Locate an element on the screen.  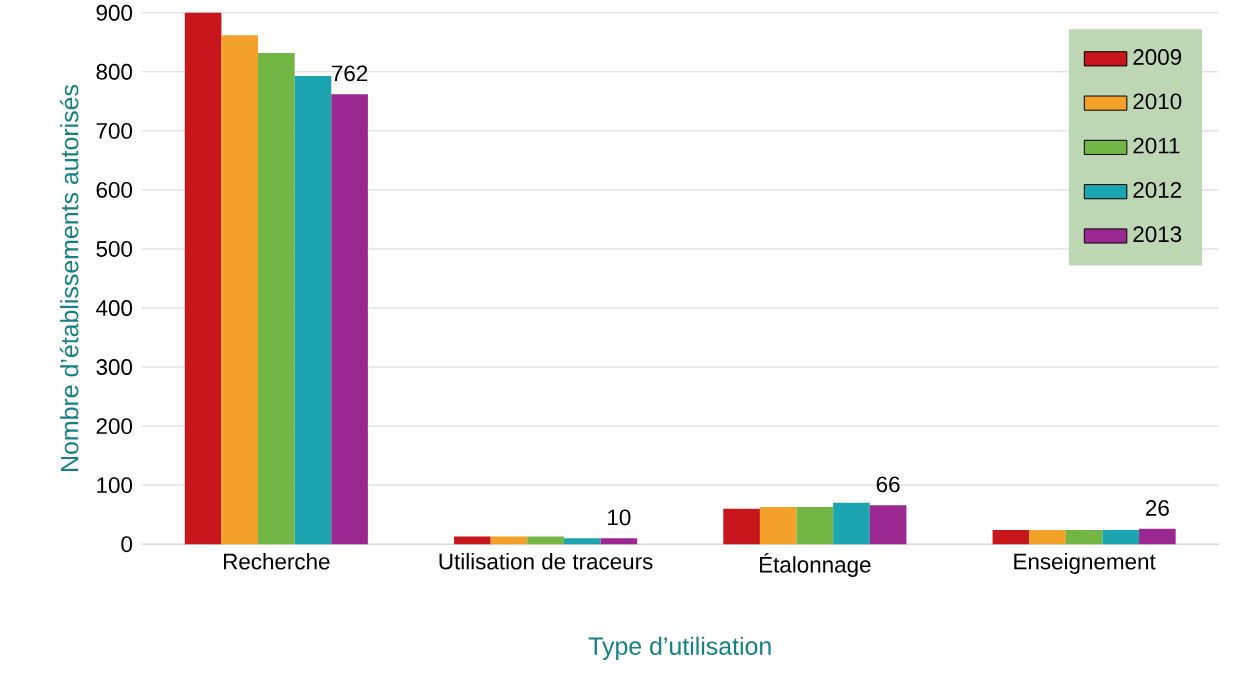
legend-label: 2012 is located at coordinates (1157, 189).